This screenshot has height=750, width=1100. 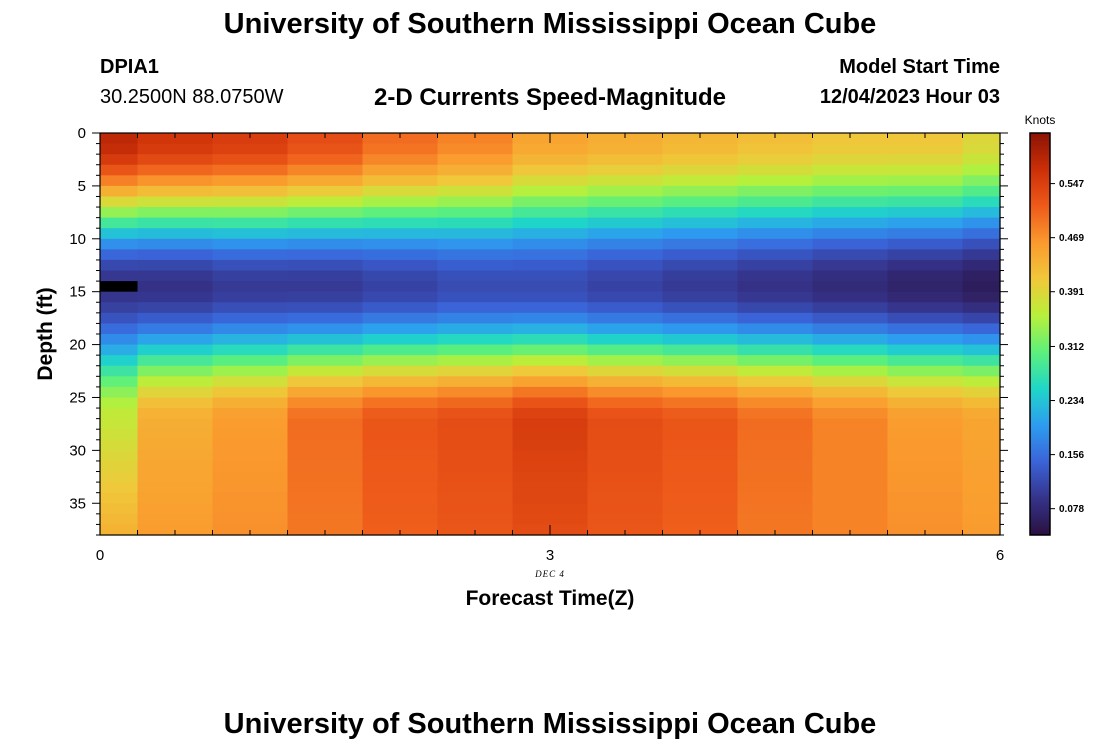 What do you see at coordinates (919, 67) in the screenshot?
I see `model-start-label: Model Start Time` at bounding box center [919, 67].